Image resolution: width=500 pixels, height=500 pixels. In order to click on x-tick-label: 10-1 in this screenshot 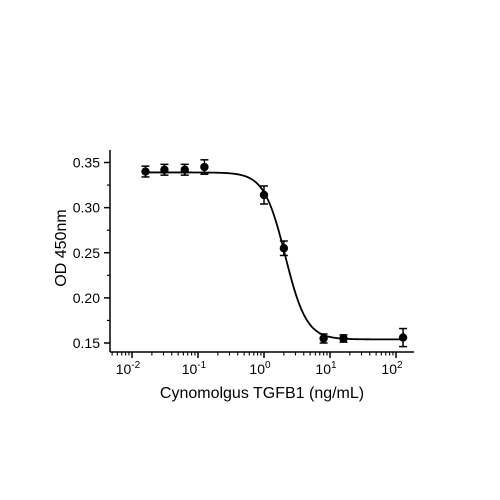, I will do `click(194, 368)`.